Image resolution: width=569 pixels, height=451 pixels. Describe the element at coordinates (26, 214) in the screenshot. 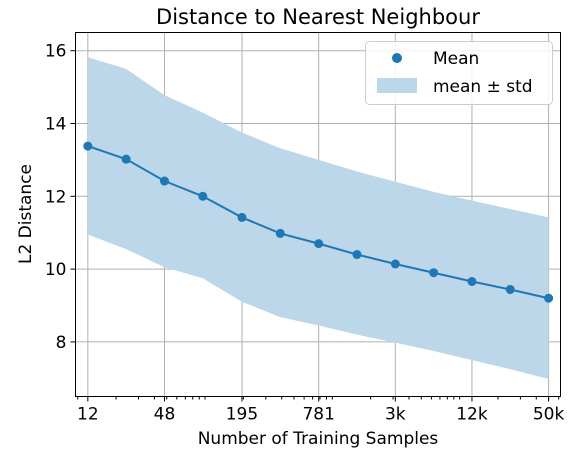

I see `y-axis-label: L2 Distance` at that location.